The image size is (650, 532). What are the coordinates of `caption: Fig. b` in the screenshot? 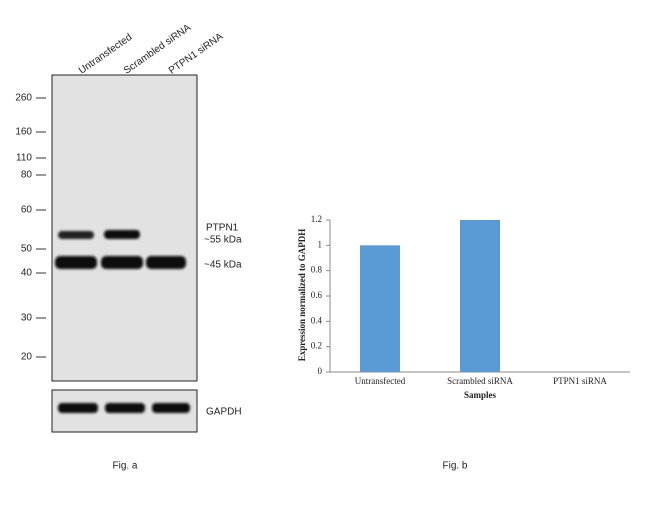 It's located at (454, 466).